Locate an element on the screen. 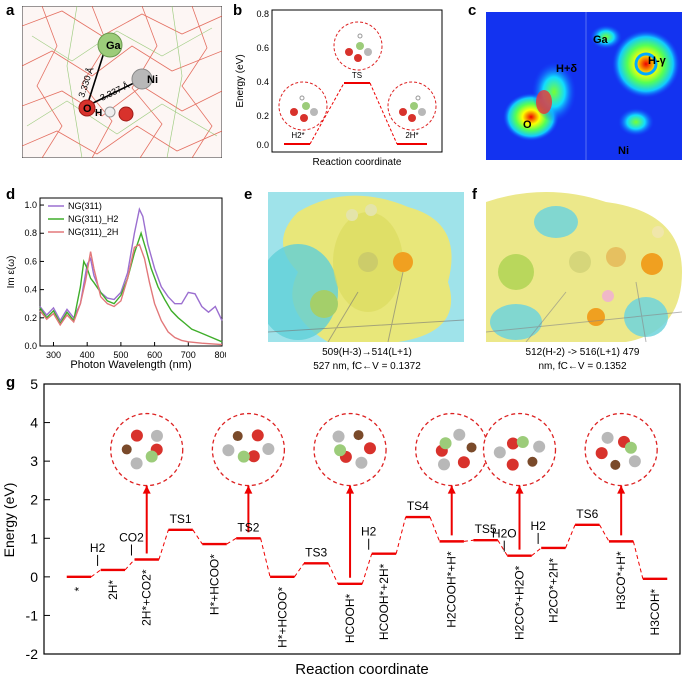  e-caption-line1: 509(H-3)→514(L+1) is located at coordinates (367, 352).